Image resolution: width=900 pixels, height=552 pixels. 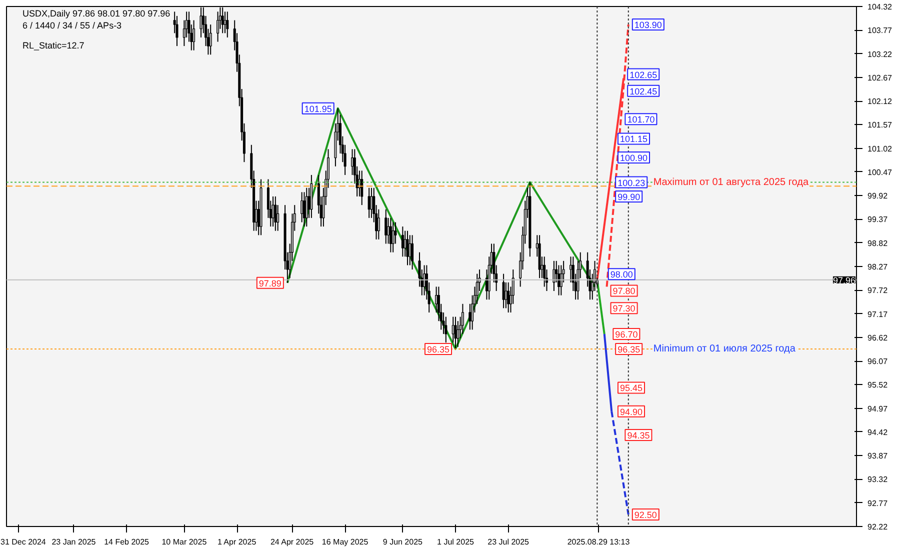 I want to click on annotation: 98.00, so click(x=621, y=275).